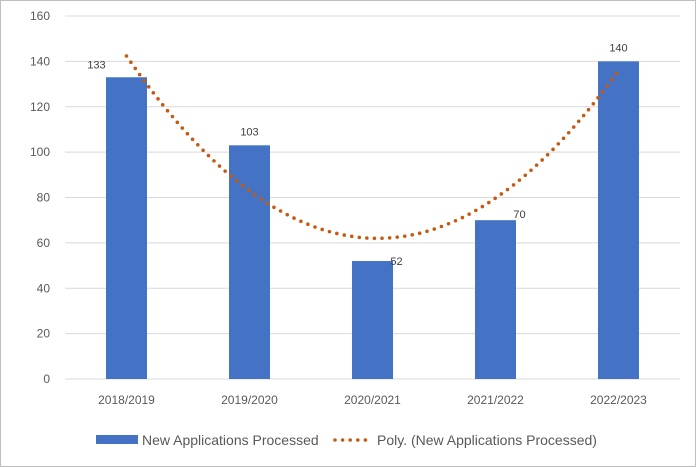 The image size is (696, 467). I want to click on legend-label-bars: New Applications Processed, so click(230, 440).